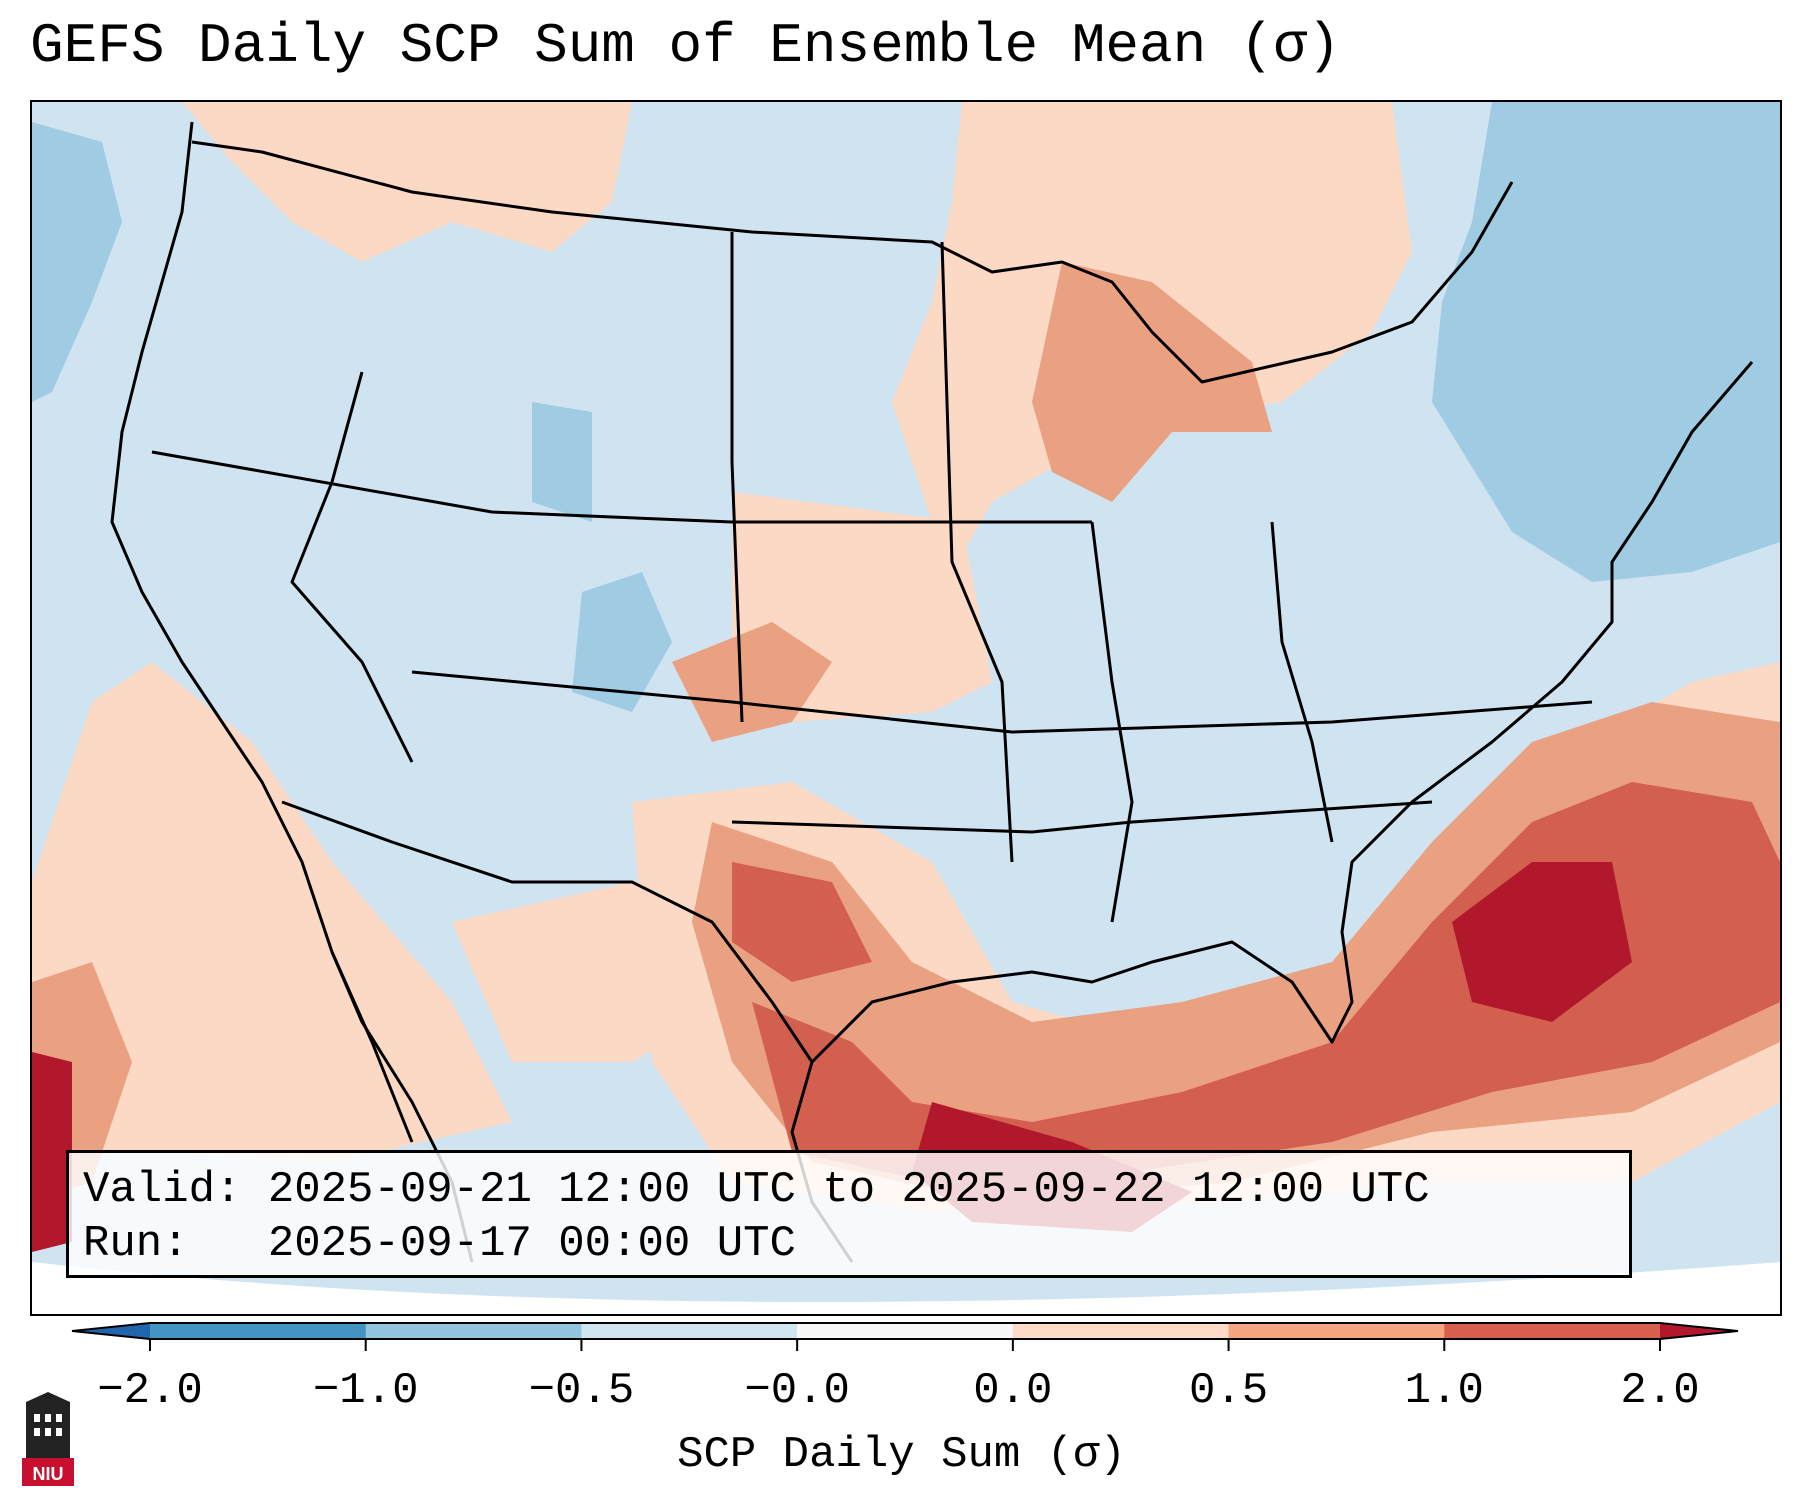 Image resolution: width=1803 pixels, height=1506 pixels. I want to click on positive-moderate-kansas, so click(752, 682).